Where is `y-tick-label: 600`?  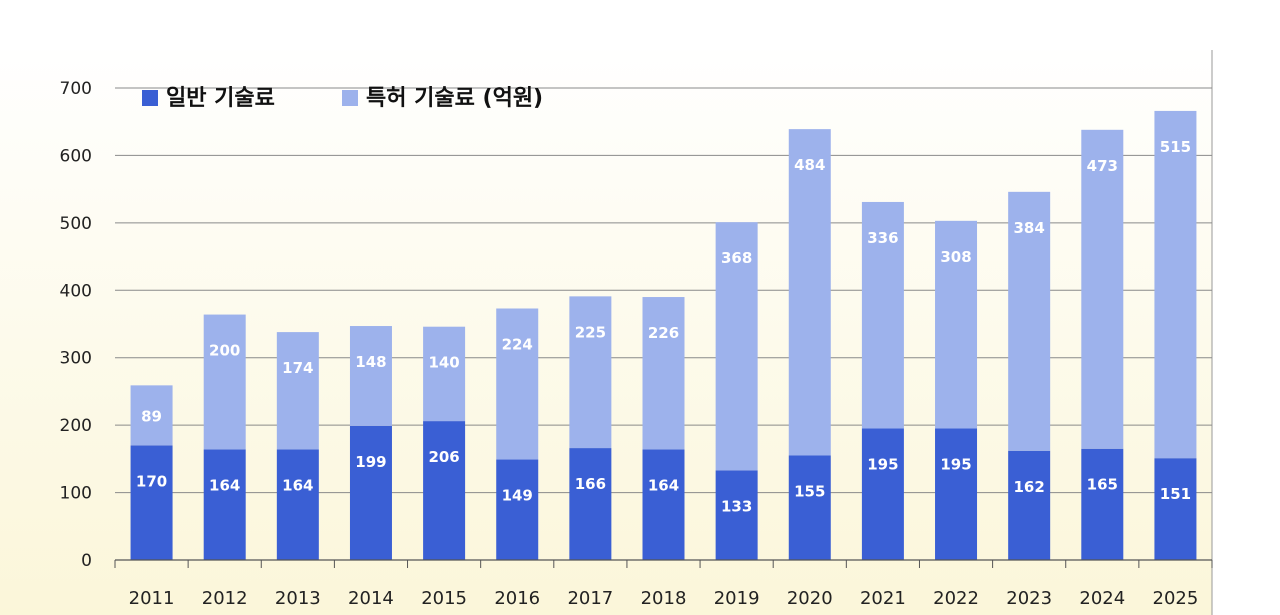
y-tick-label: 600 is located at coordinates (76, 156).